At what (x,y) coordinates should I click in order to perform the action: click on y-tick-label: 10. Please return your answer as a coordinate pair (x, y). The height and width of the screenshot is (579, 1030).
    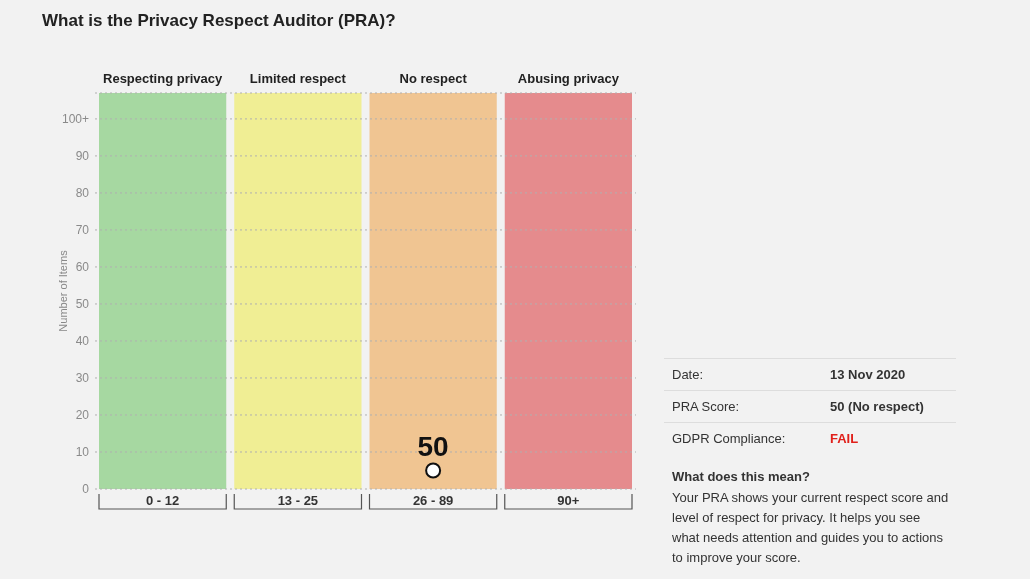
    Looking at the image, I should click on (82, 452).